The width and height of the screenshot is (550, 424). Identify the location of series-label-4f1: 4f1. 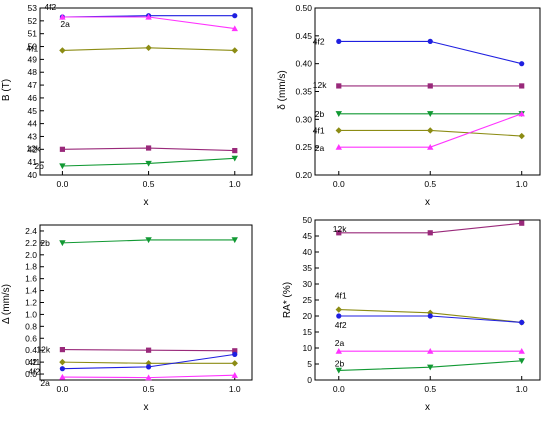
(341, 296).